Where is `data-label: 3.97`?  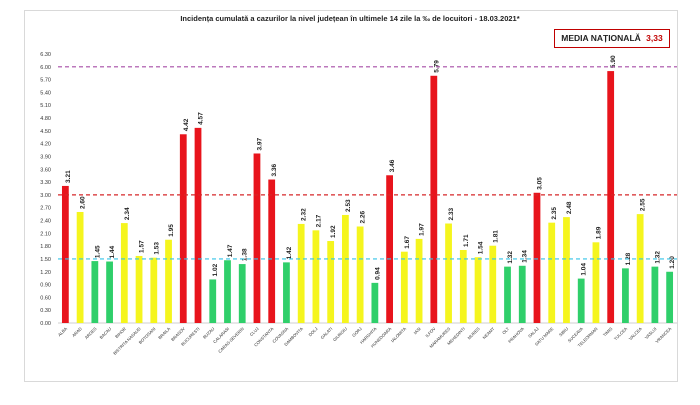
data-label: 3.97 is located at coordinates (259, 143).